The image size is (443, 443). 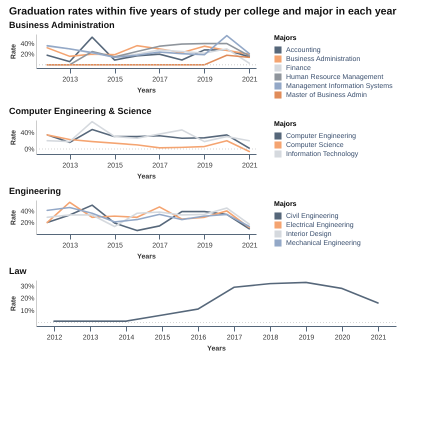 I want to click on chart-title: Graduation rates within five years of study per college and major in each year, so click(x=202, y=12).